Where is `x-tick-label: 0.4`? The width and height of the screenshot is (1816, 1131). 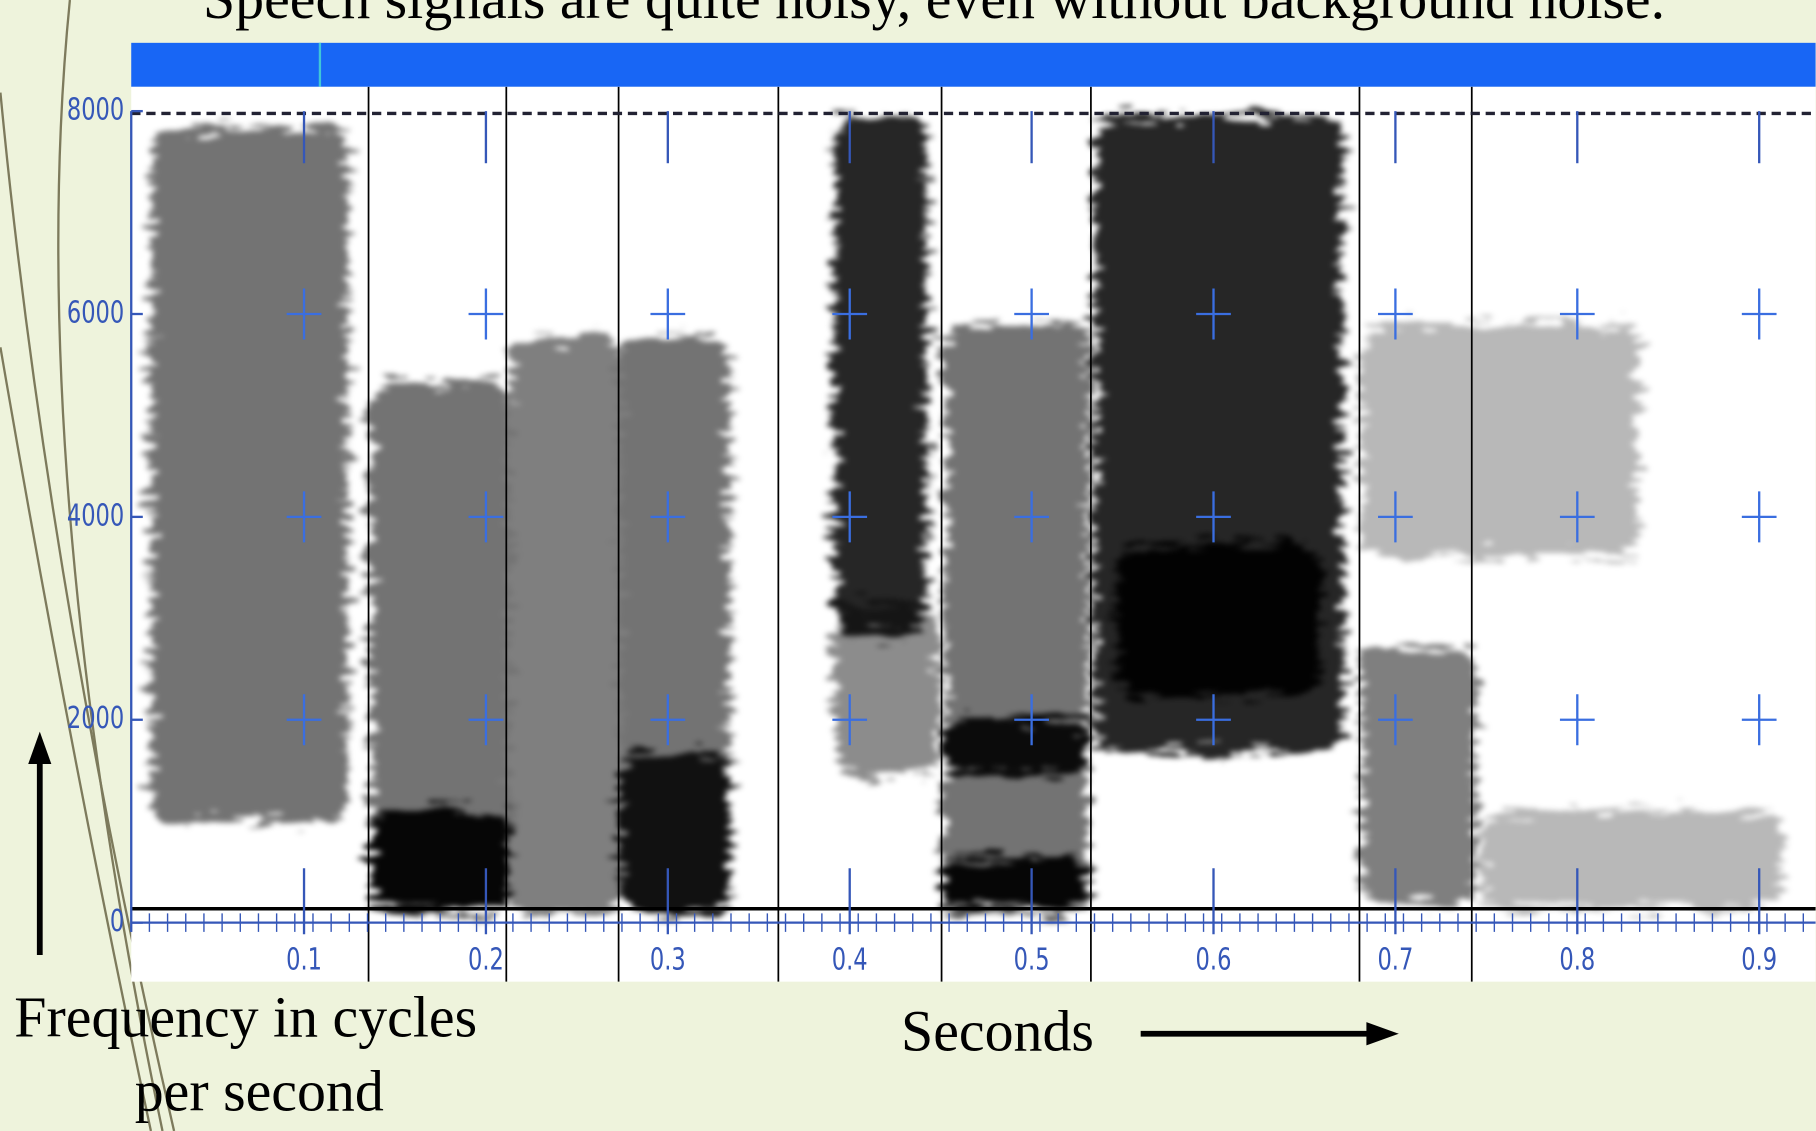 x-tick-label: 0.4 is located at coordinates (850, 959).